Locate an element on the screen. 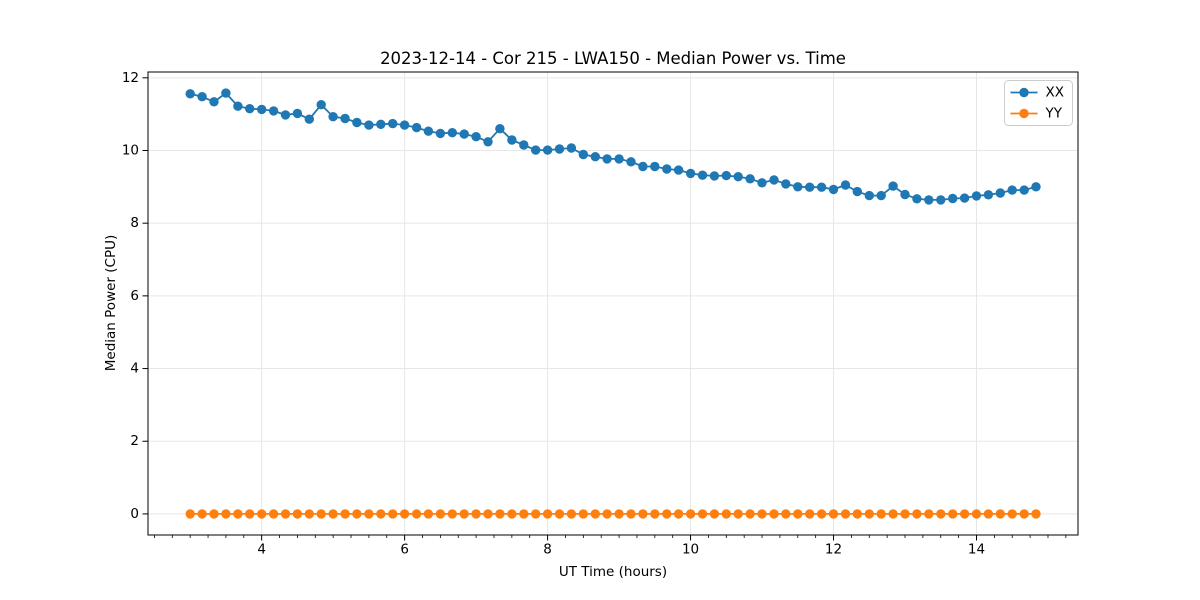 This screenshot has height=600, width=1200. legend: XX YY is located at coordinates (1038, 103).